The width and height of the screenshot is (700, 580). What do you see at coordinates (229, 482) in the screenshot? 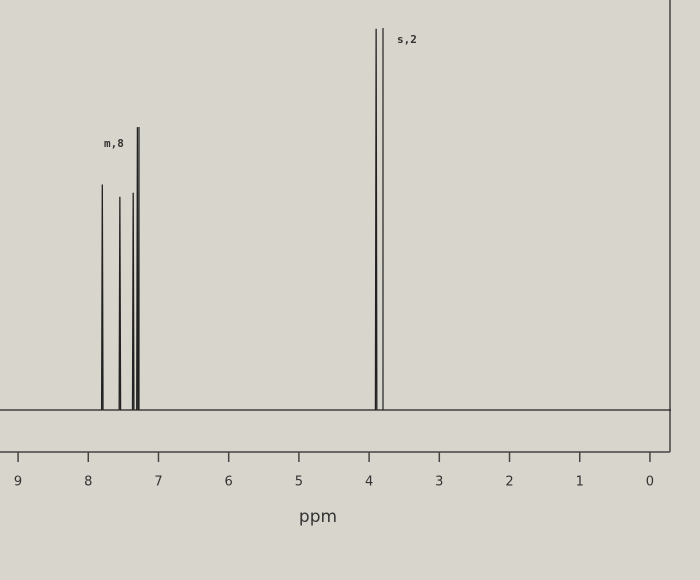
I see `x-tick-label: 6` at bounding box center [229, 482].